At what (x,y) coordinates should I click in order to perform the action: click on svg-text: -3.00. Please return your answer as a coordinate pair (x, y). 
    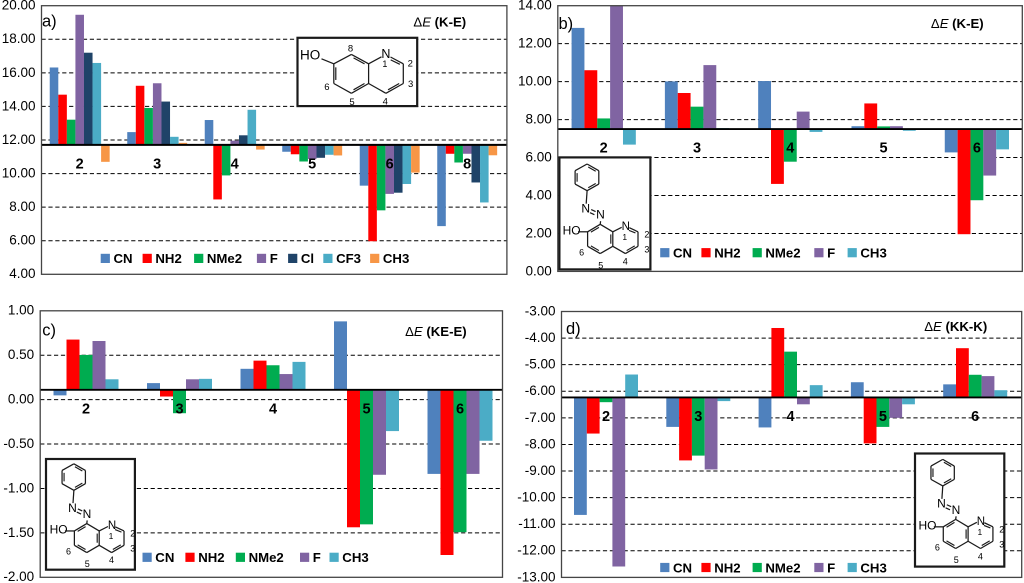
    Looking at the image, I should click on (540, 310).